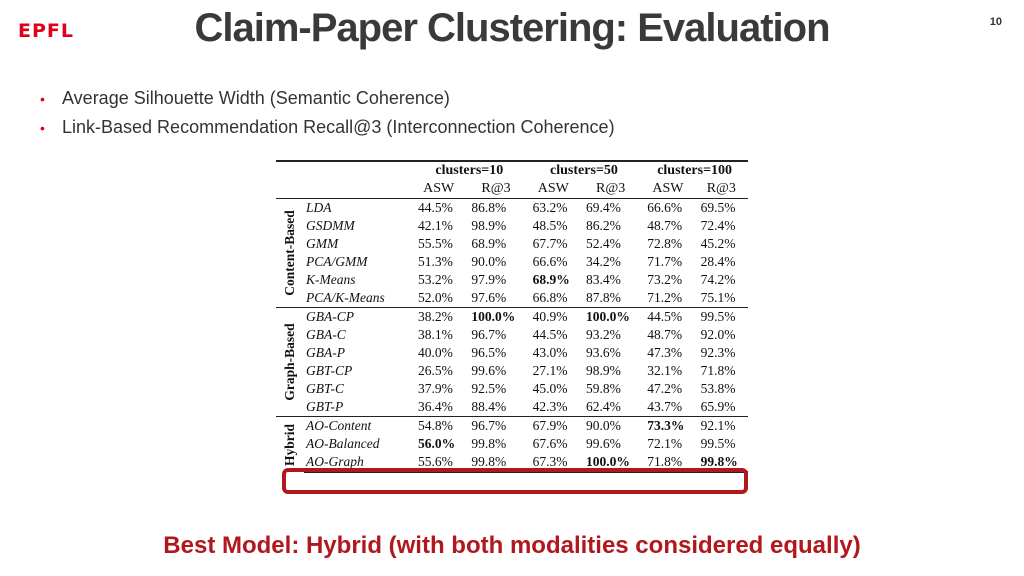  What do you see at coordinates (435, 225) in the screenshot?
I see `metric-cell: 42.1%` at bounding box center [435, 225].